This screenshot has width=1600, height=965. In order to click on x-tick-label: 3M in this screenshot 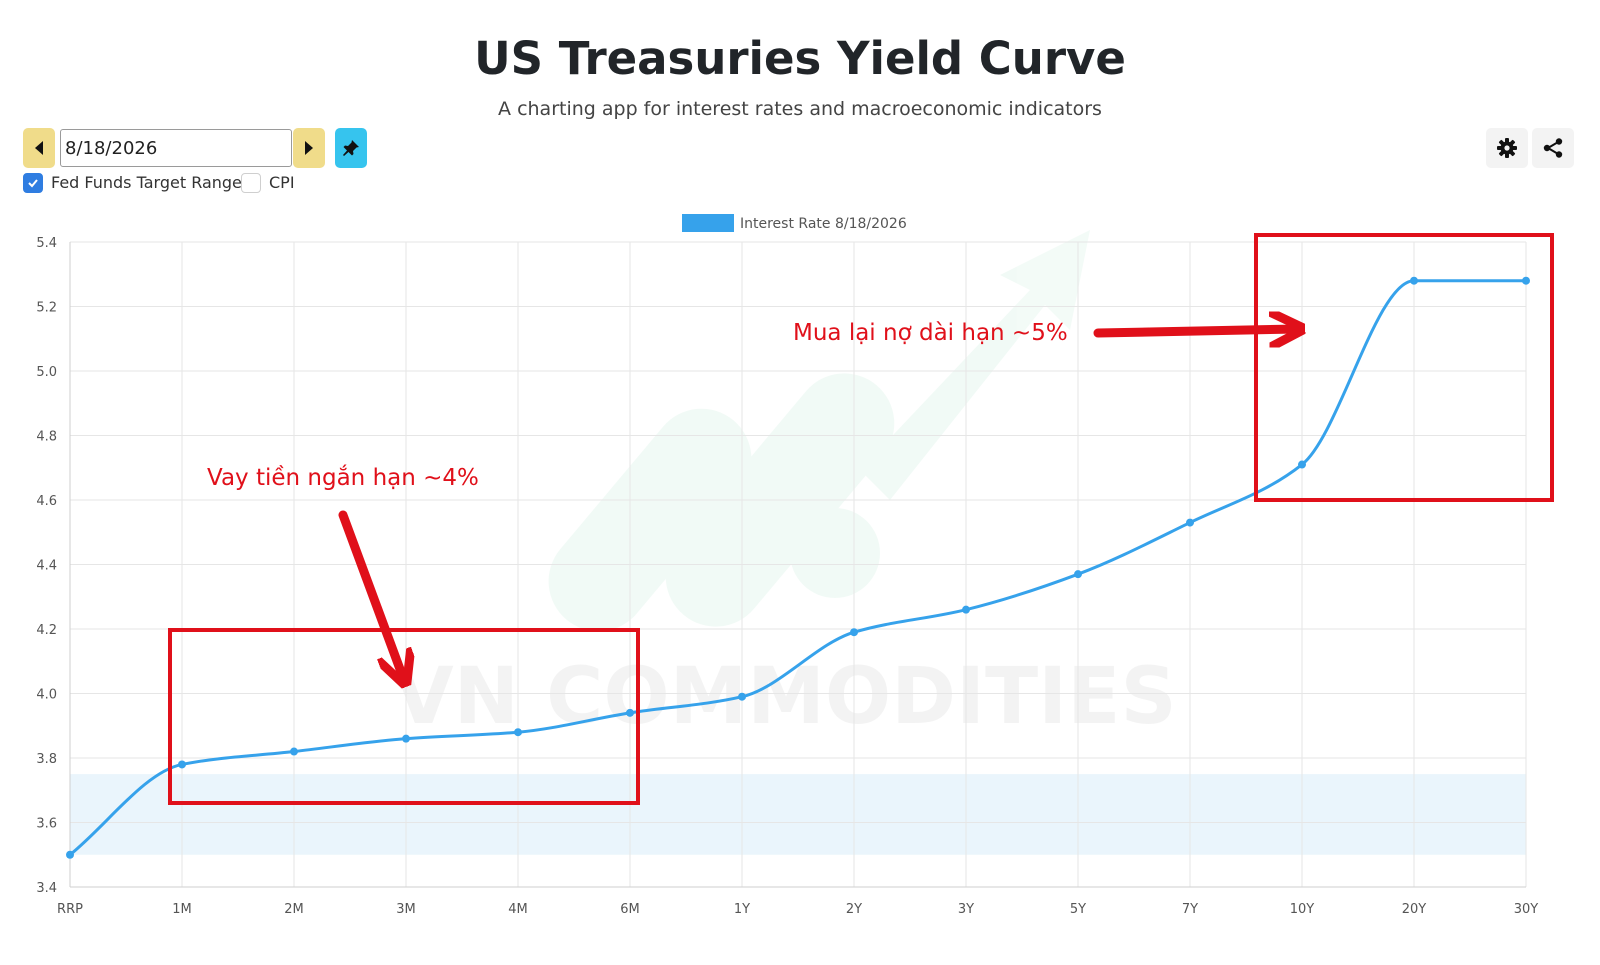, I will do `click(406, 909)`.